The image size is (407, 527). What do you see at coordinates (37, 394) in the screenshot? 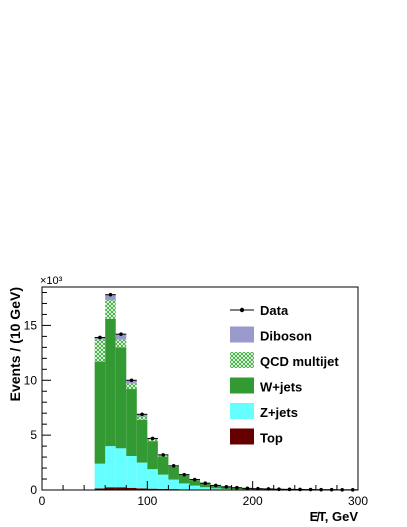
I see `y-axis: 0 5 10 15` at bounding box center [37, 394].